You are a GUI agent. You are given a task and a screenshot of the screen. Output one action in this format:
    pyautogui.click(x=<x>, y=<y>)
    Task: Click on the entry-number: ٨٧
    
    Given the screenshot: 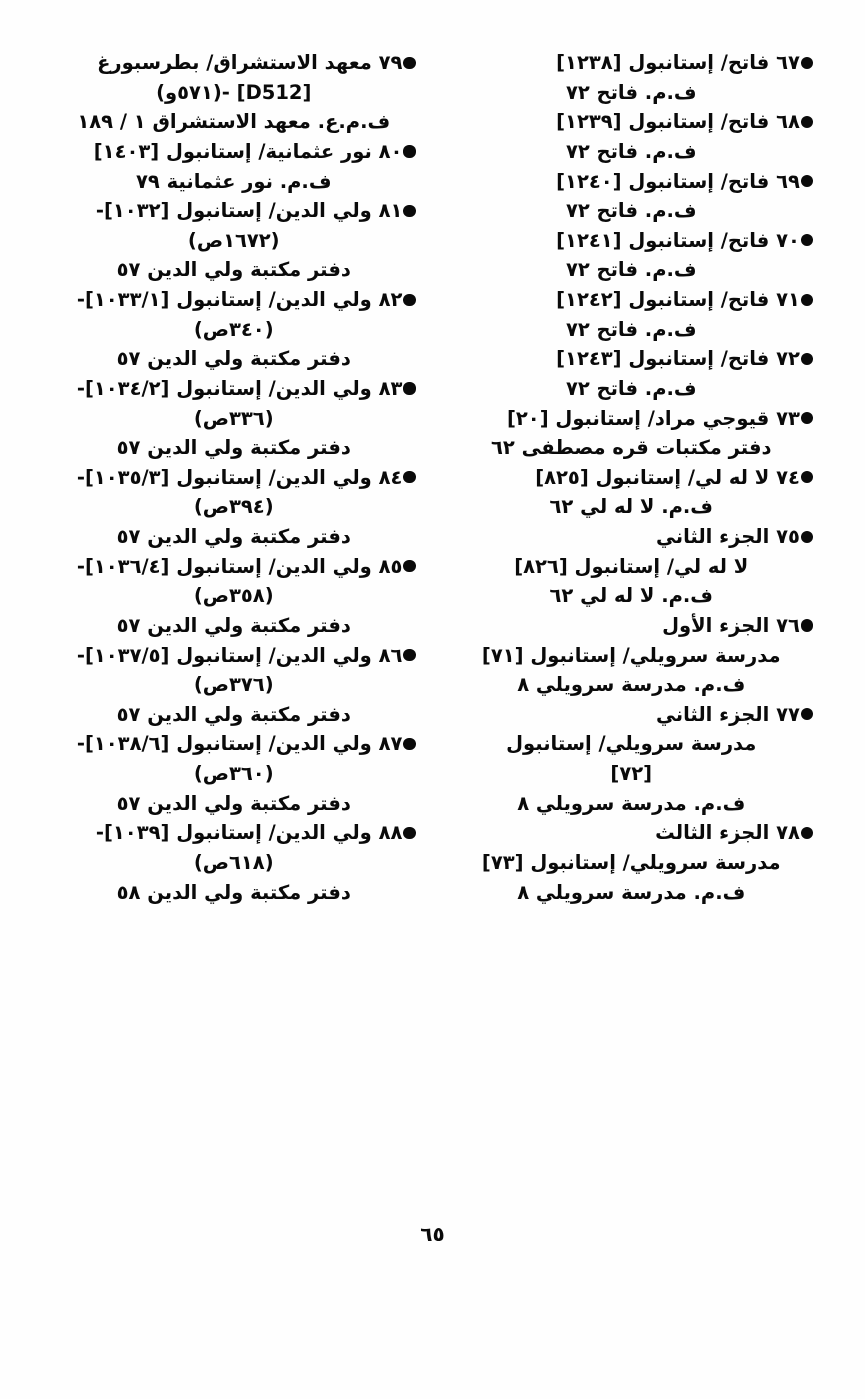 What is the action you would take?
    pyautogui.click(x=390, y=744)
    